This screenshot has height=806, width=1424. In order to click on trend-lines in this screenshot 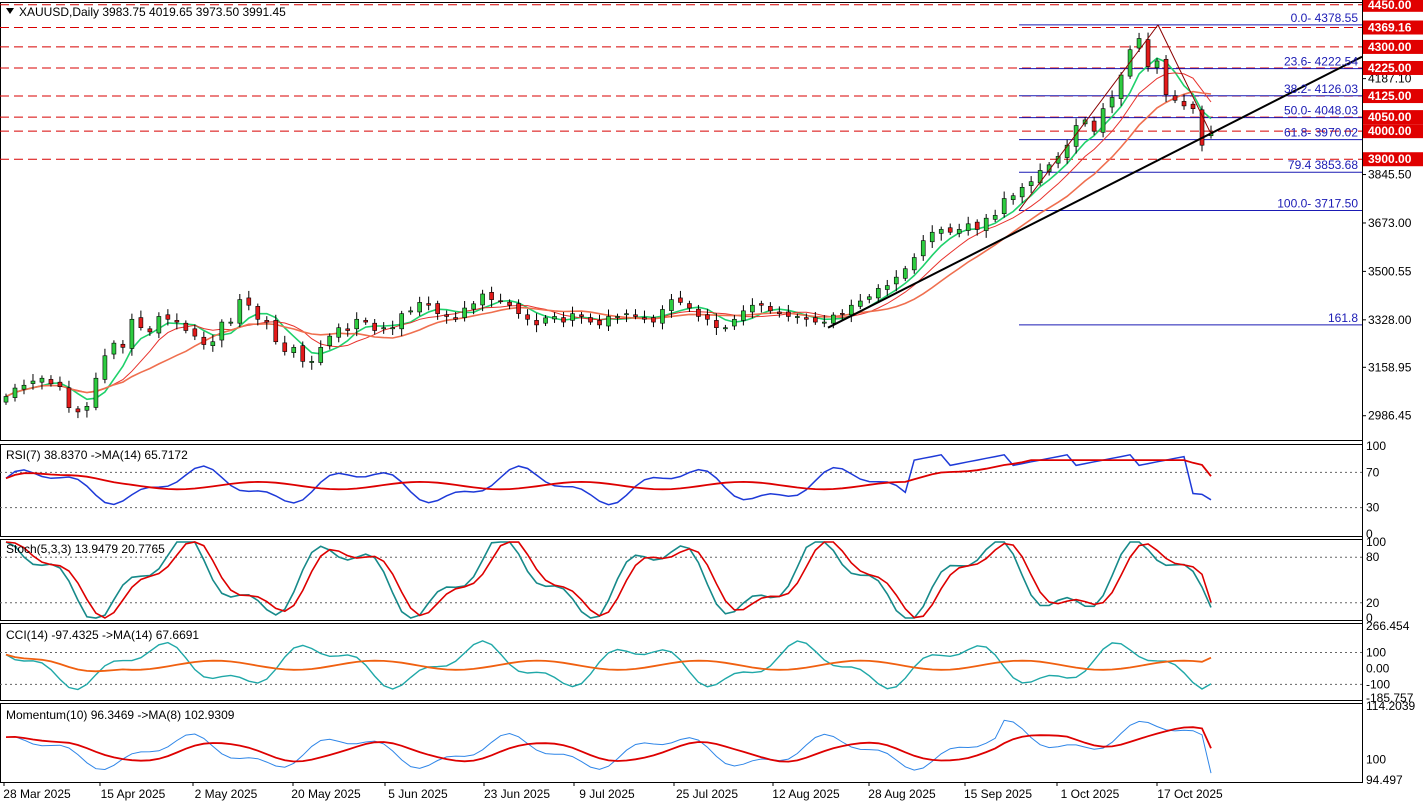, I will do `click(1095, 176)`.